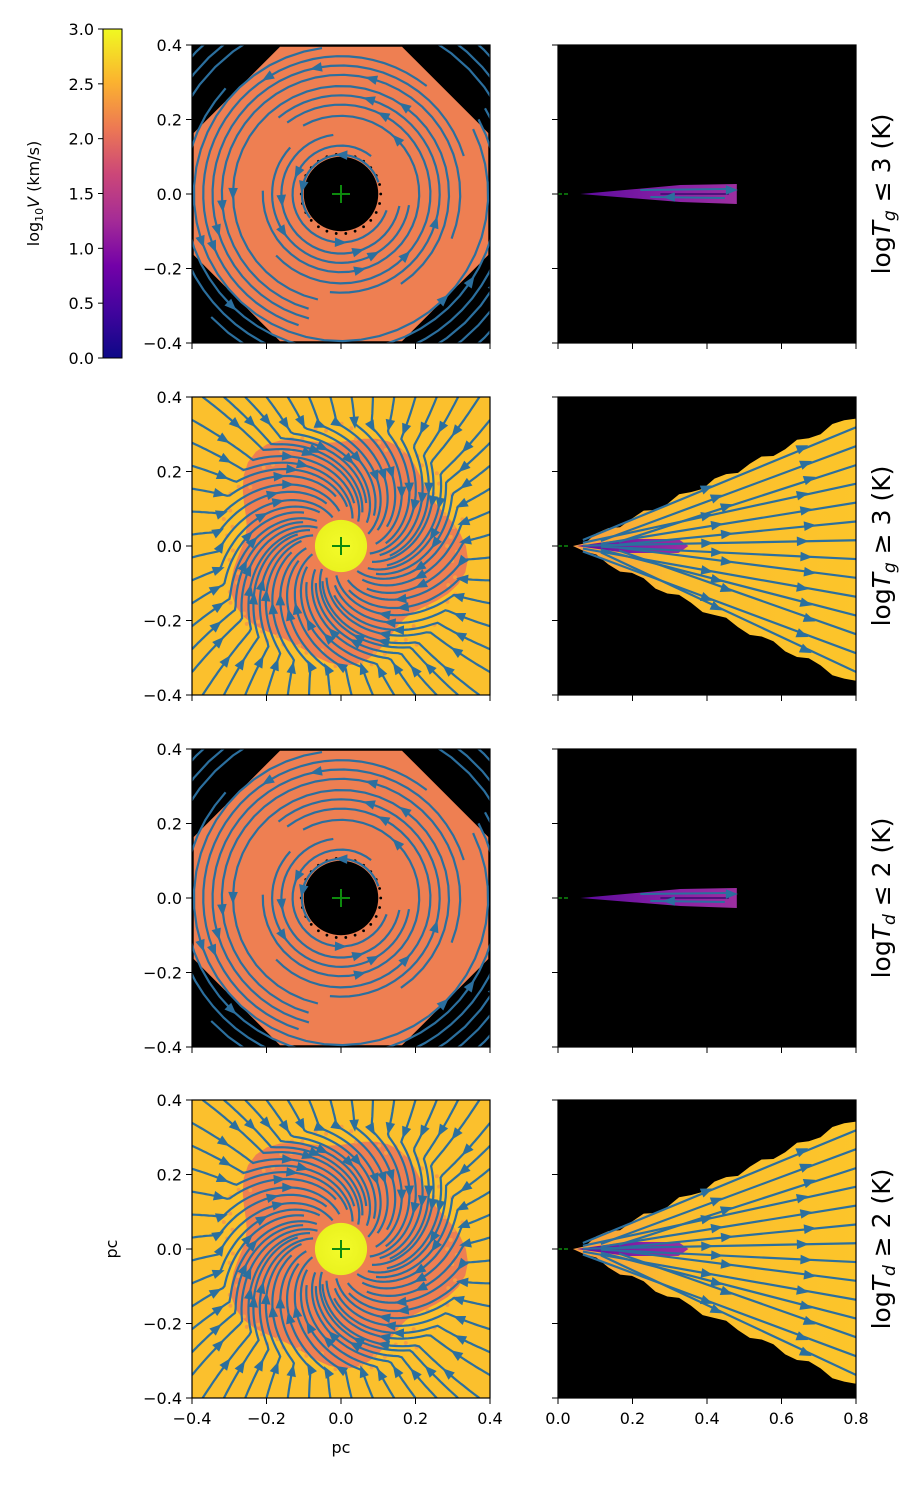  What do you see at coordinates (33, 202) in the screenshot?
I see `colorbar-label-var: V` at bounding box center [33, 202].